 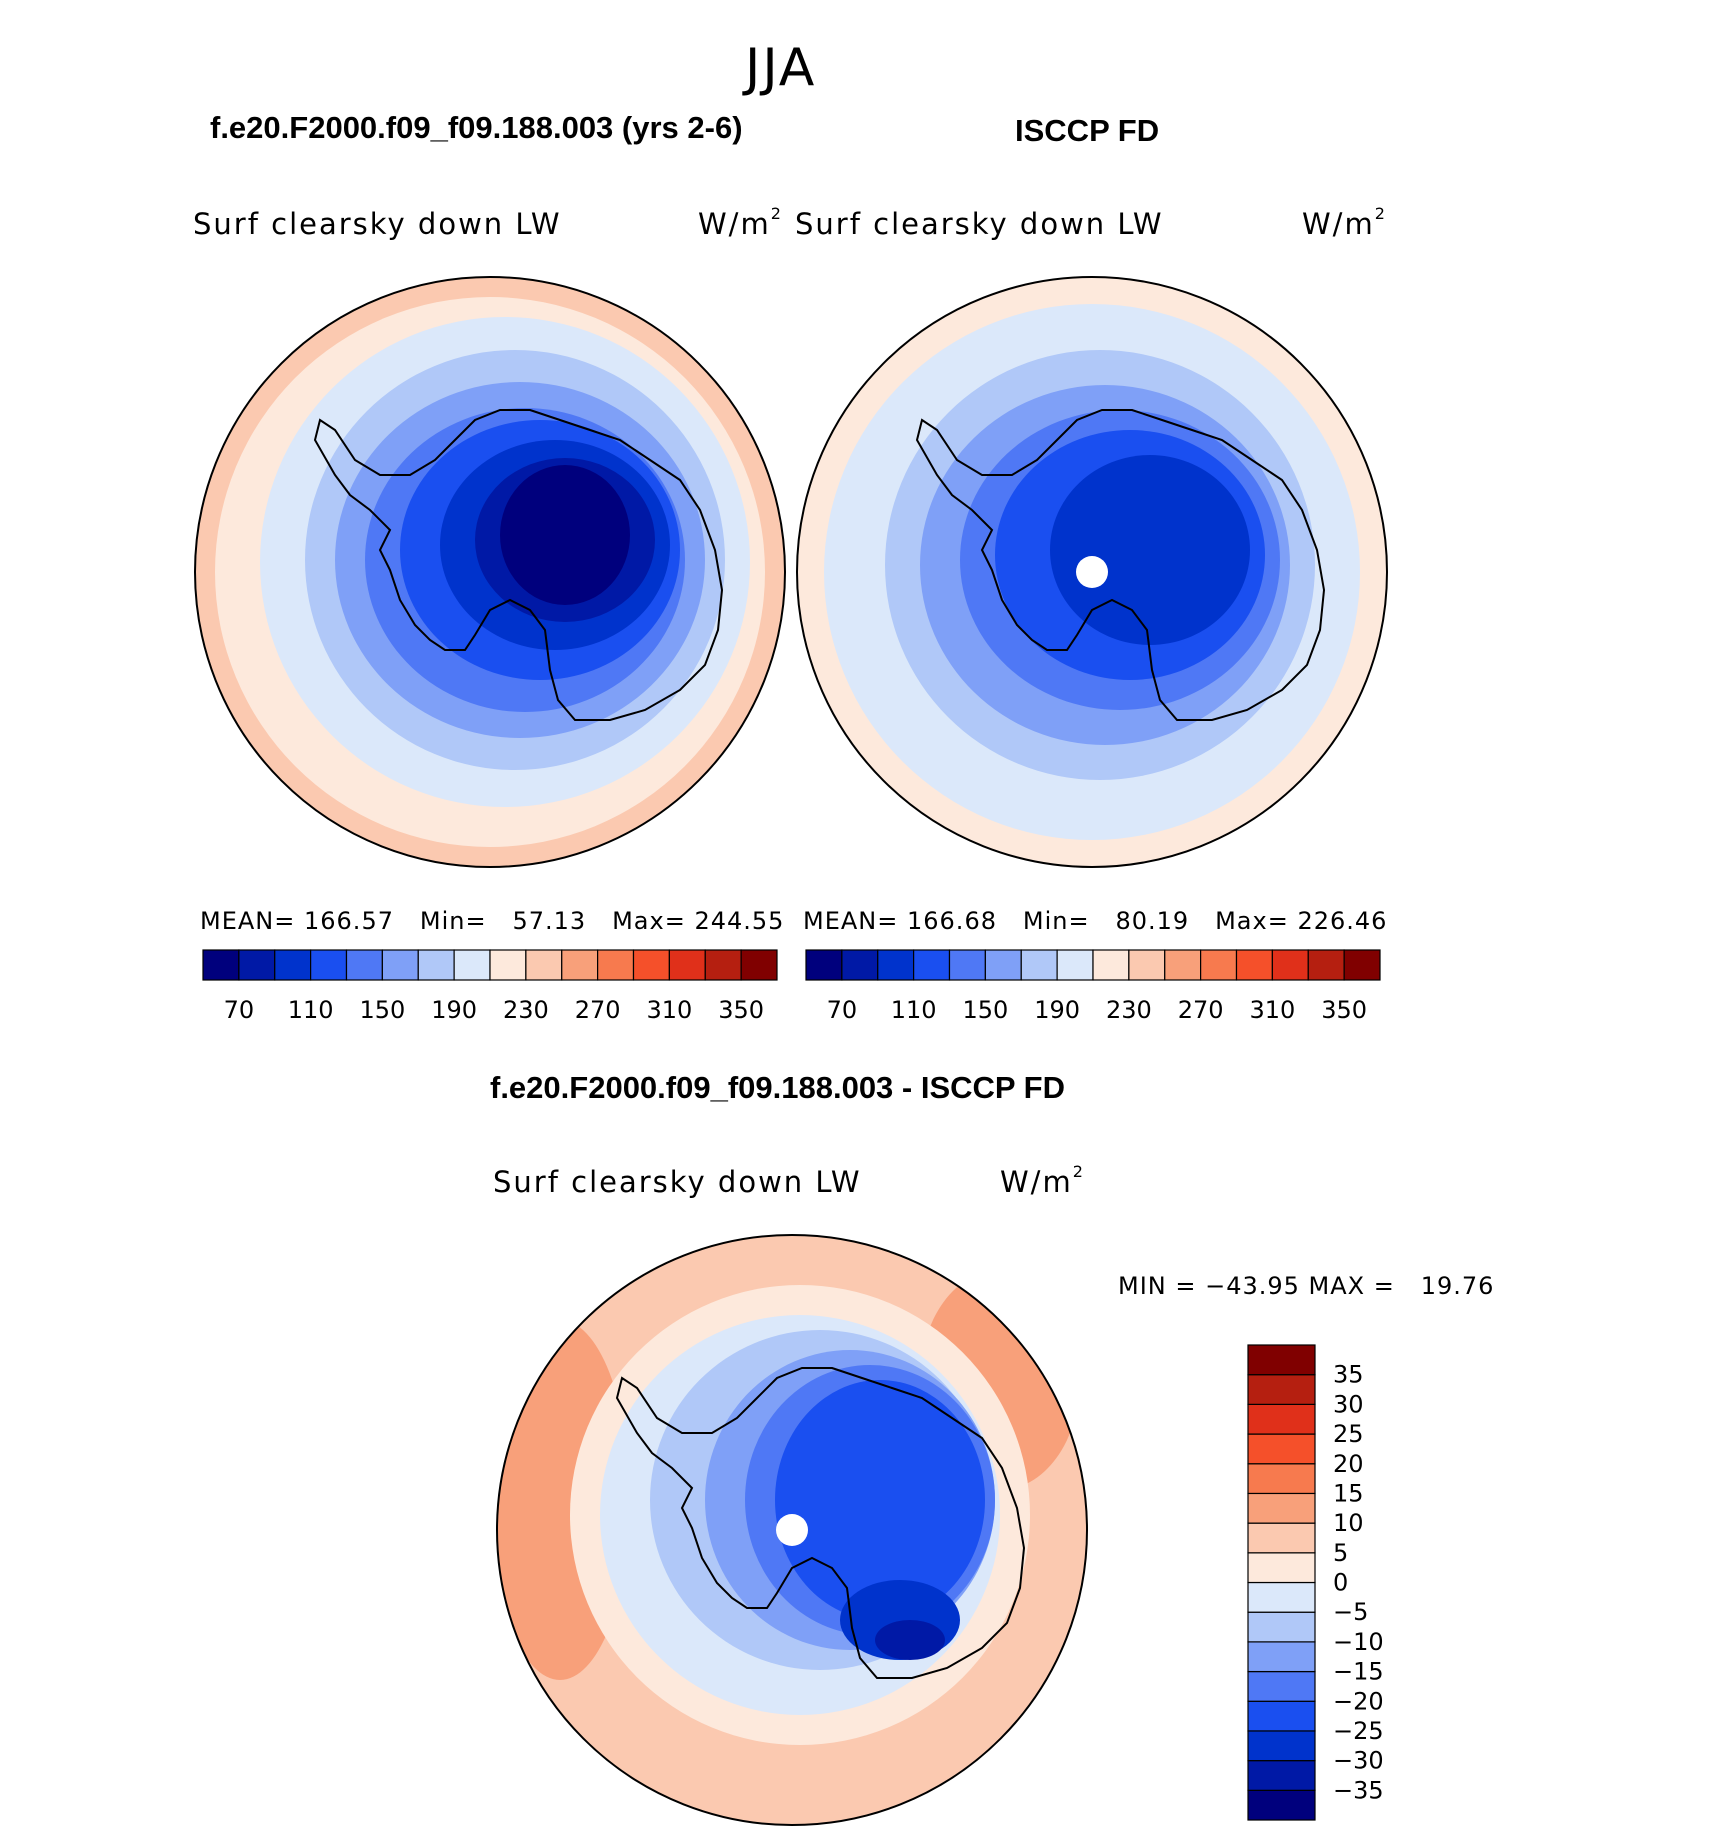 I want to click on diff-colorbar-tick-label: 30, so click(x=1348, y=1404).